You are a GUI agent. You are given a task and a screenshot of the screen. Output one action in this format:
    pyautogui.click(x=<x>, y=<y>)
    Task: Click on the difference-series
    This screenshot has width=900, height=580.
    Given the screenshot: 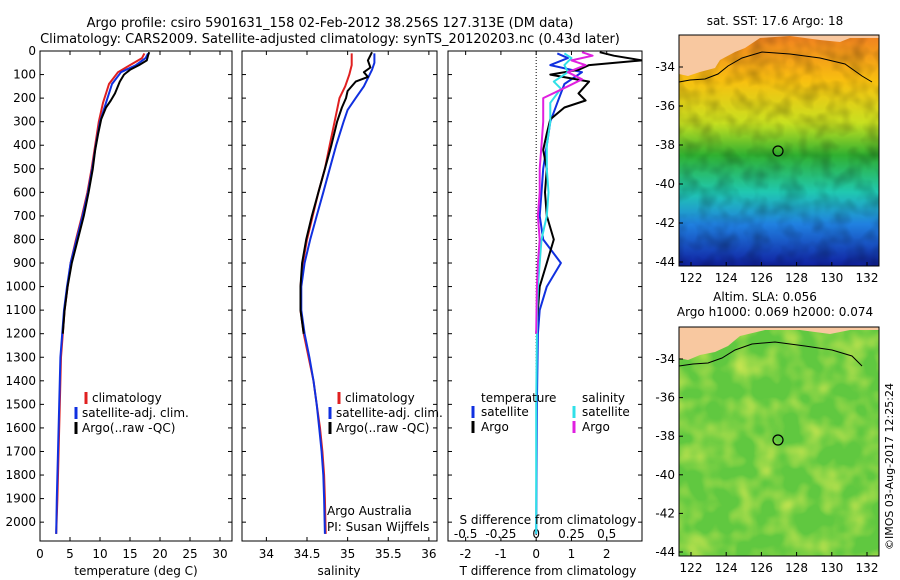 What is the action you would take?
    pyautogui.click(x=588, y=292)
    